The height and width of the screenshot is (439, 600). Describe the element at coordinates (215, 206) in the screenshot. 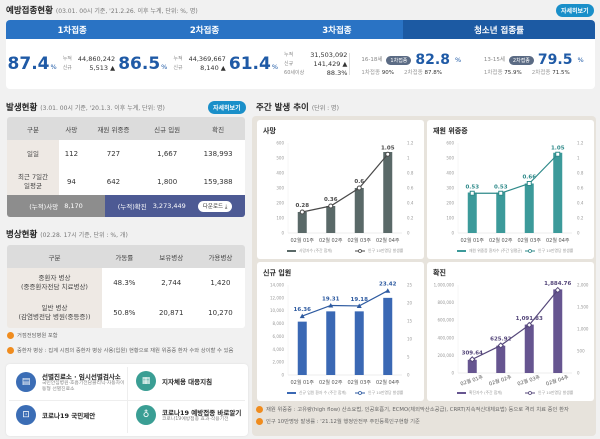

I see `download-button: 다운로드 ⤓` at that location.